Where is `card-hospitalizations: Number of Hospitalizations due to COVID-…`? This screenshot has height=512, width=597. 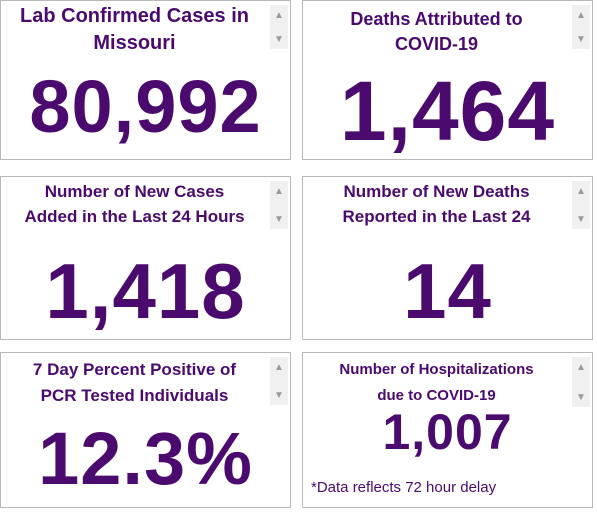
card-hospitalizations: Number of Hospitalizations due to COVID-… is located at coordinates (447, 430).